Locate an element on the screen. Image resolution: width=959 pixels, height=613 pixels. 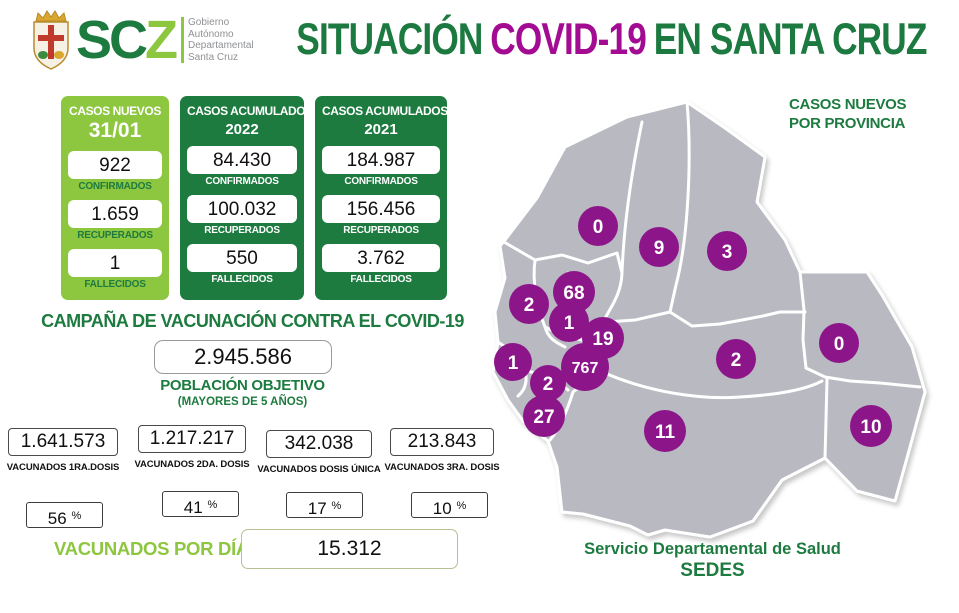
stat-value: 550 is located at coordinates (242, 258).